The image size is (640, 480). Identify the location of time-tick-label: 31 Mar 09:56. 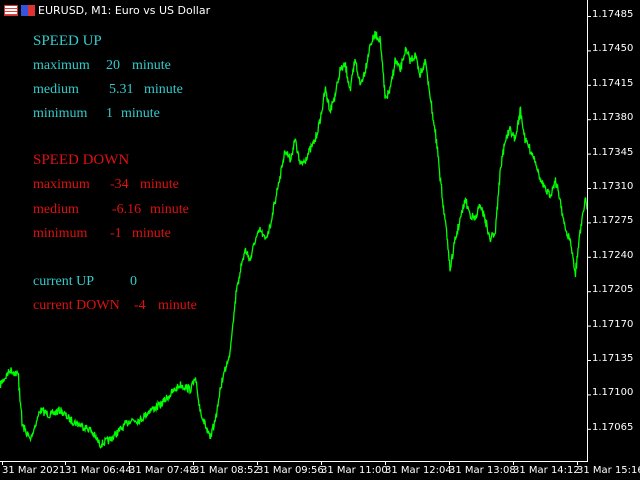
(290, 470).